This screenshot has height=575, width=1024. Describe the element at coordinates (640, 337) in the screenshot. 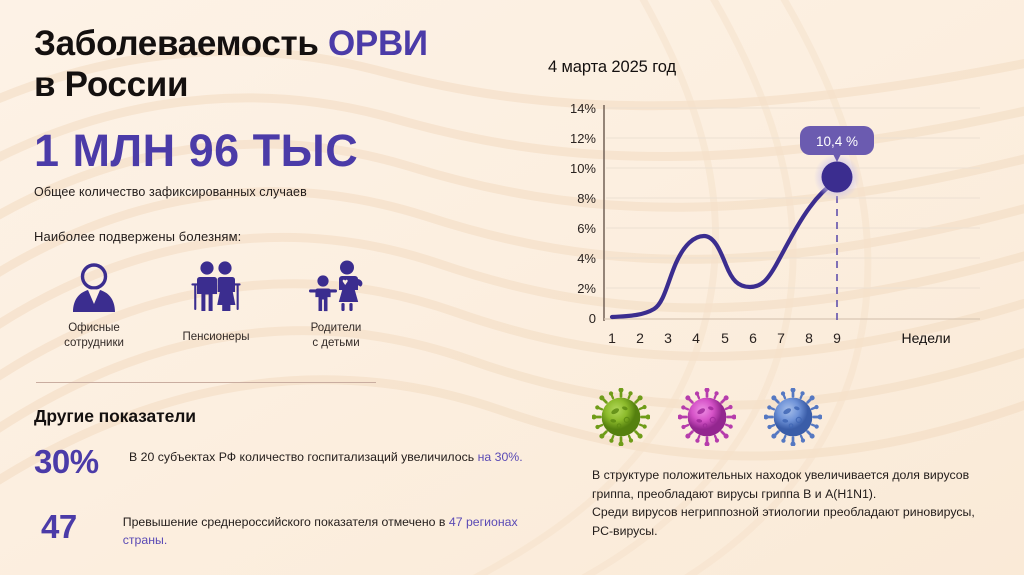

I see `x-tick-2: 2` at that location.